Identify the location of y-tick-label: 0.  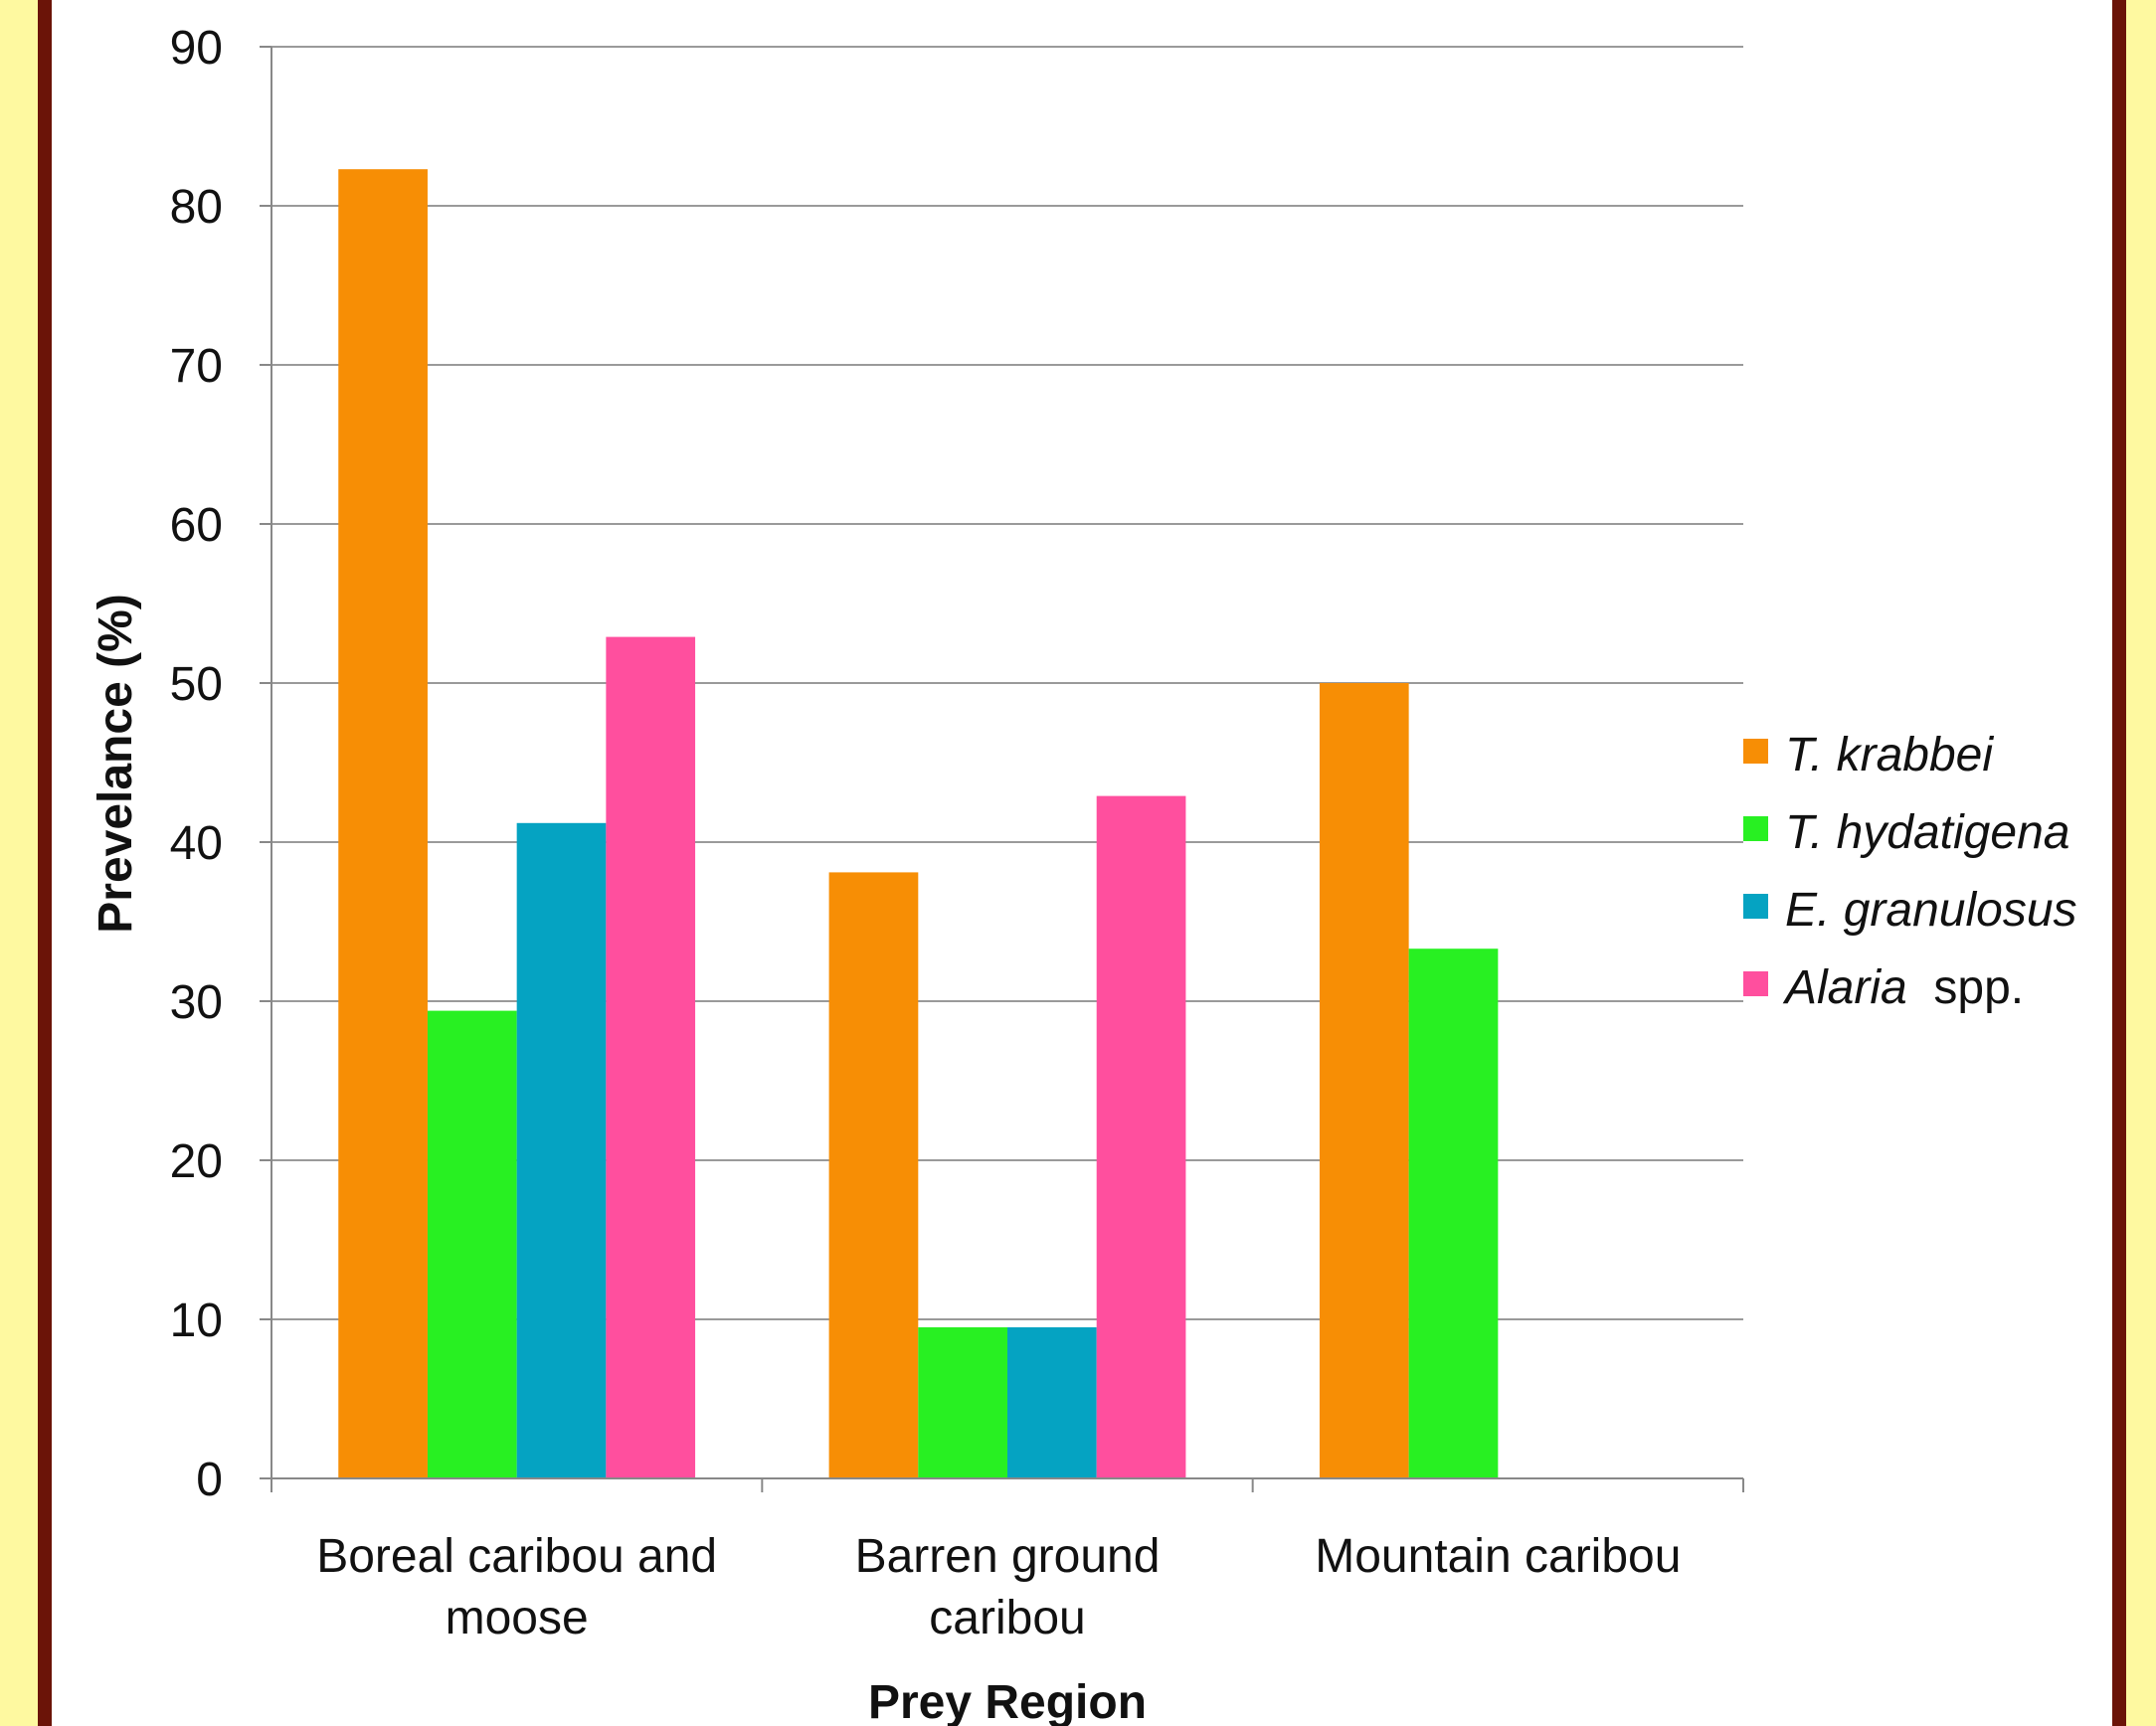
(209, 1480).